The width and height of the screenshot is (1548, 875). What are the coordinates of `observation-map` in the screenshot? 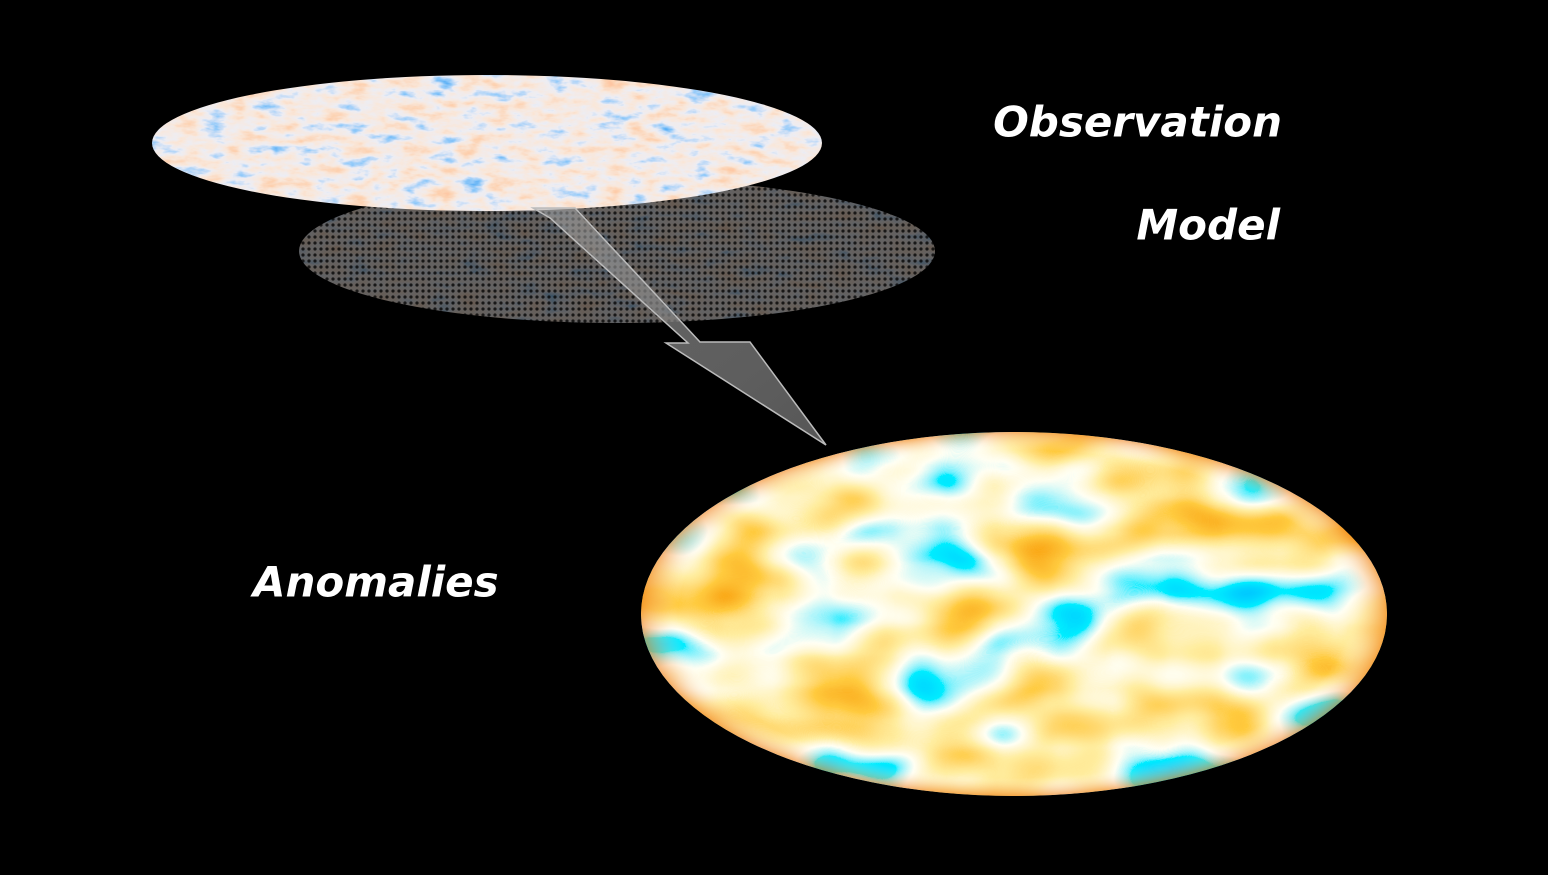 It's located at (487, 143).